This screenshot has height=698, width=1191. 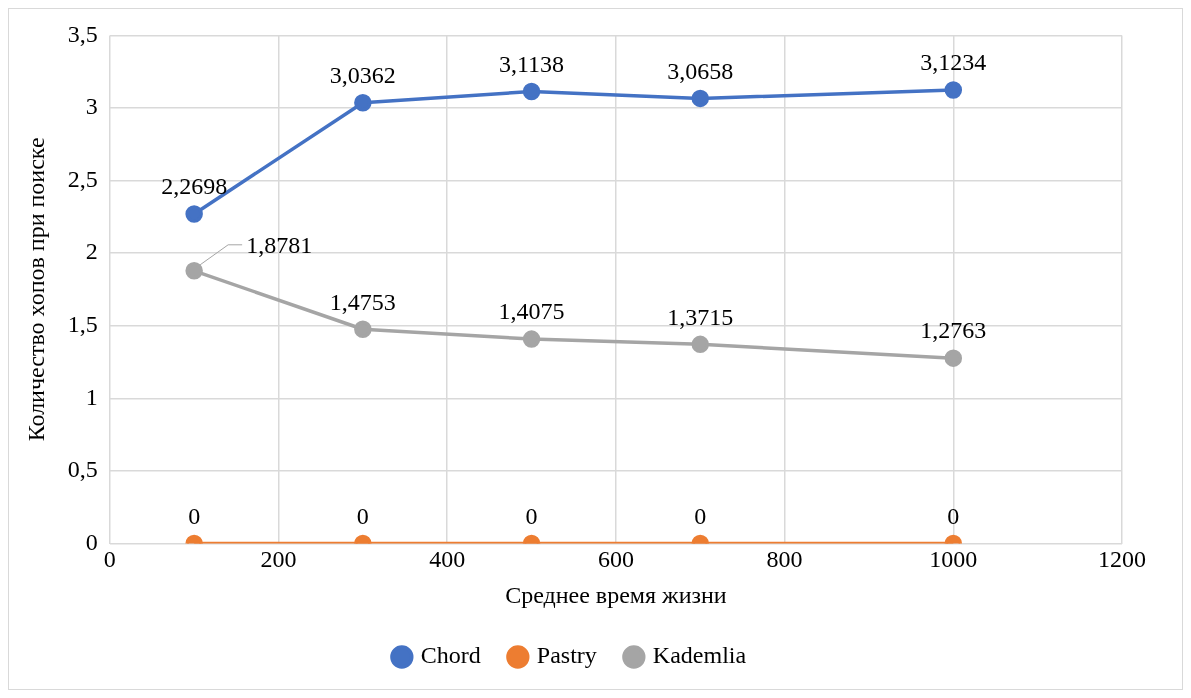 What do you see at coordinates (615, 559) in the screenshot?
I see `x-tick-label: 600` at bounding box center [615, 559].